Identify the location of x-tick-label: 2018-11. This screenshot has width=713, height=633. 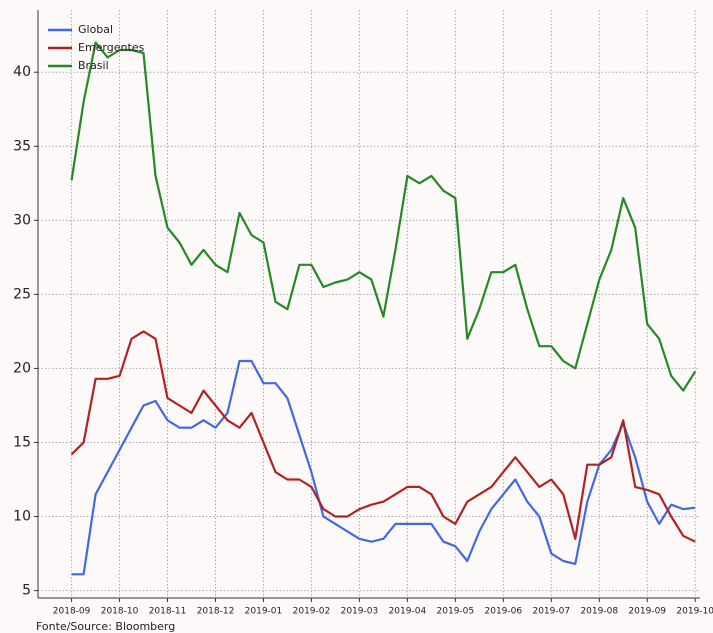
(168, 612).